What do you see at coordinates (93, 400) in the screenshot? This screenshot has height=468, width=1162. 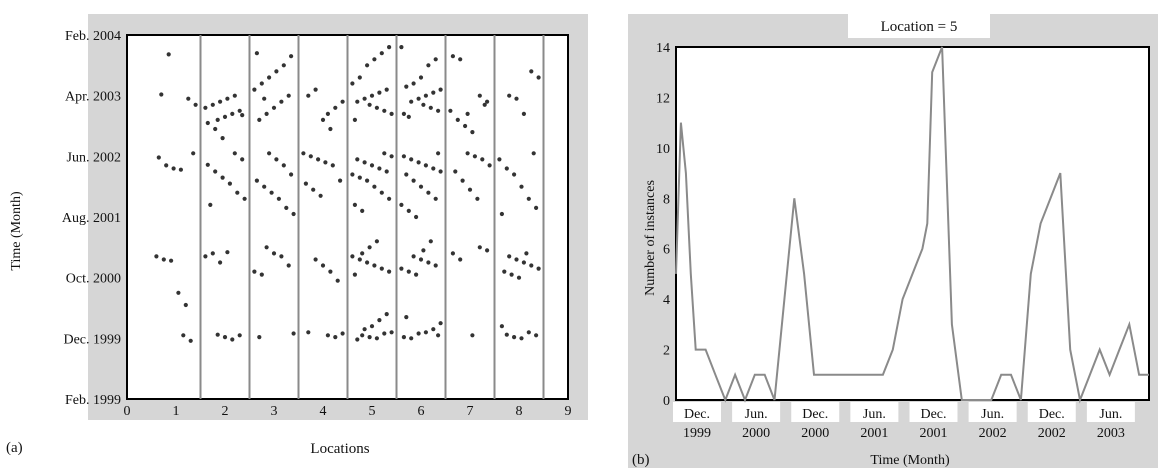 I see `y-tick-label: Feb. 1999` at bounding box center [93, 400].